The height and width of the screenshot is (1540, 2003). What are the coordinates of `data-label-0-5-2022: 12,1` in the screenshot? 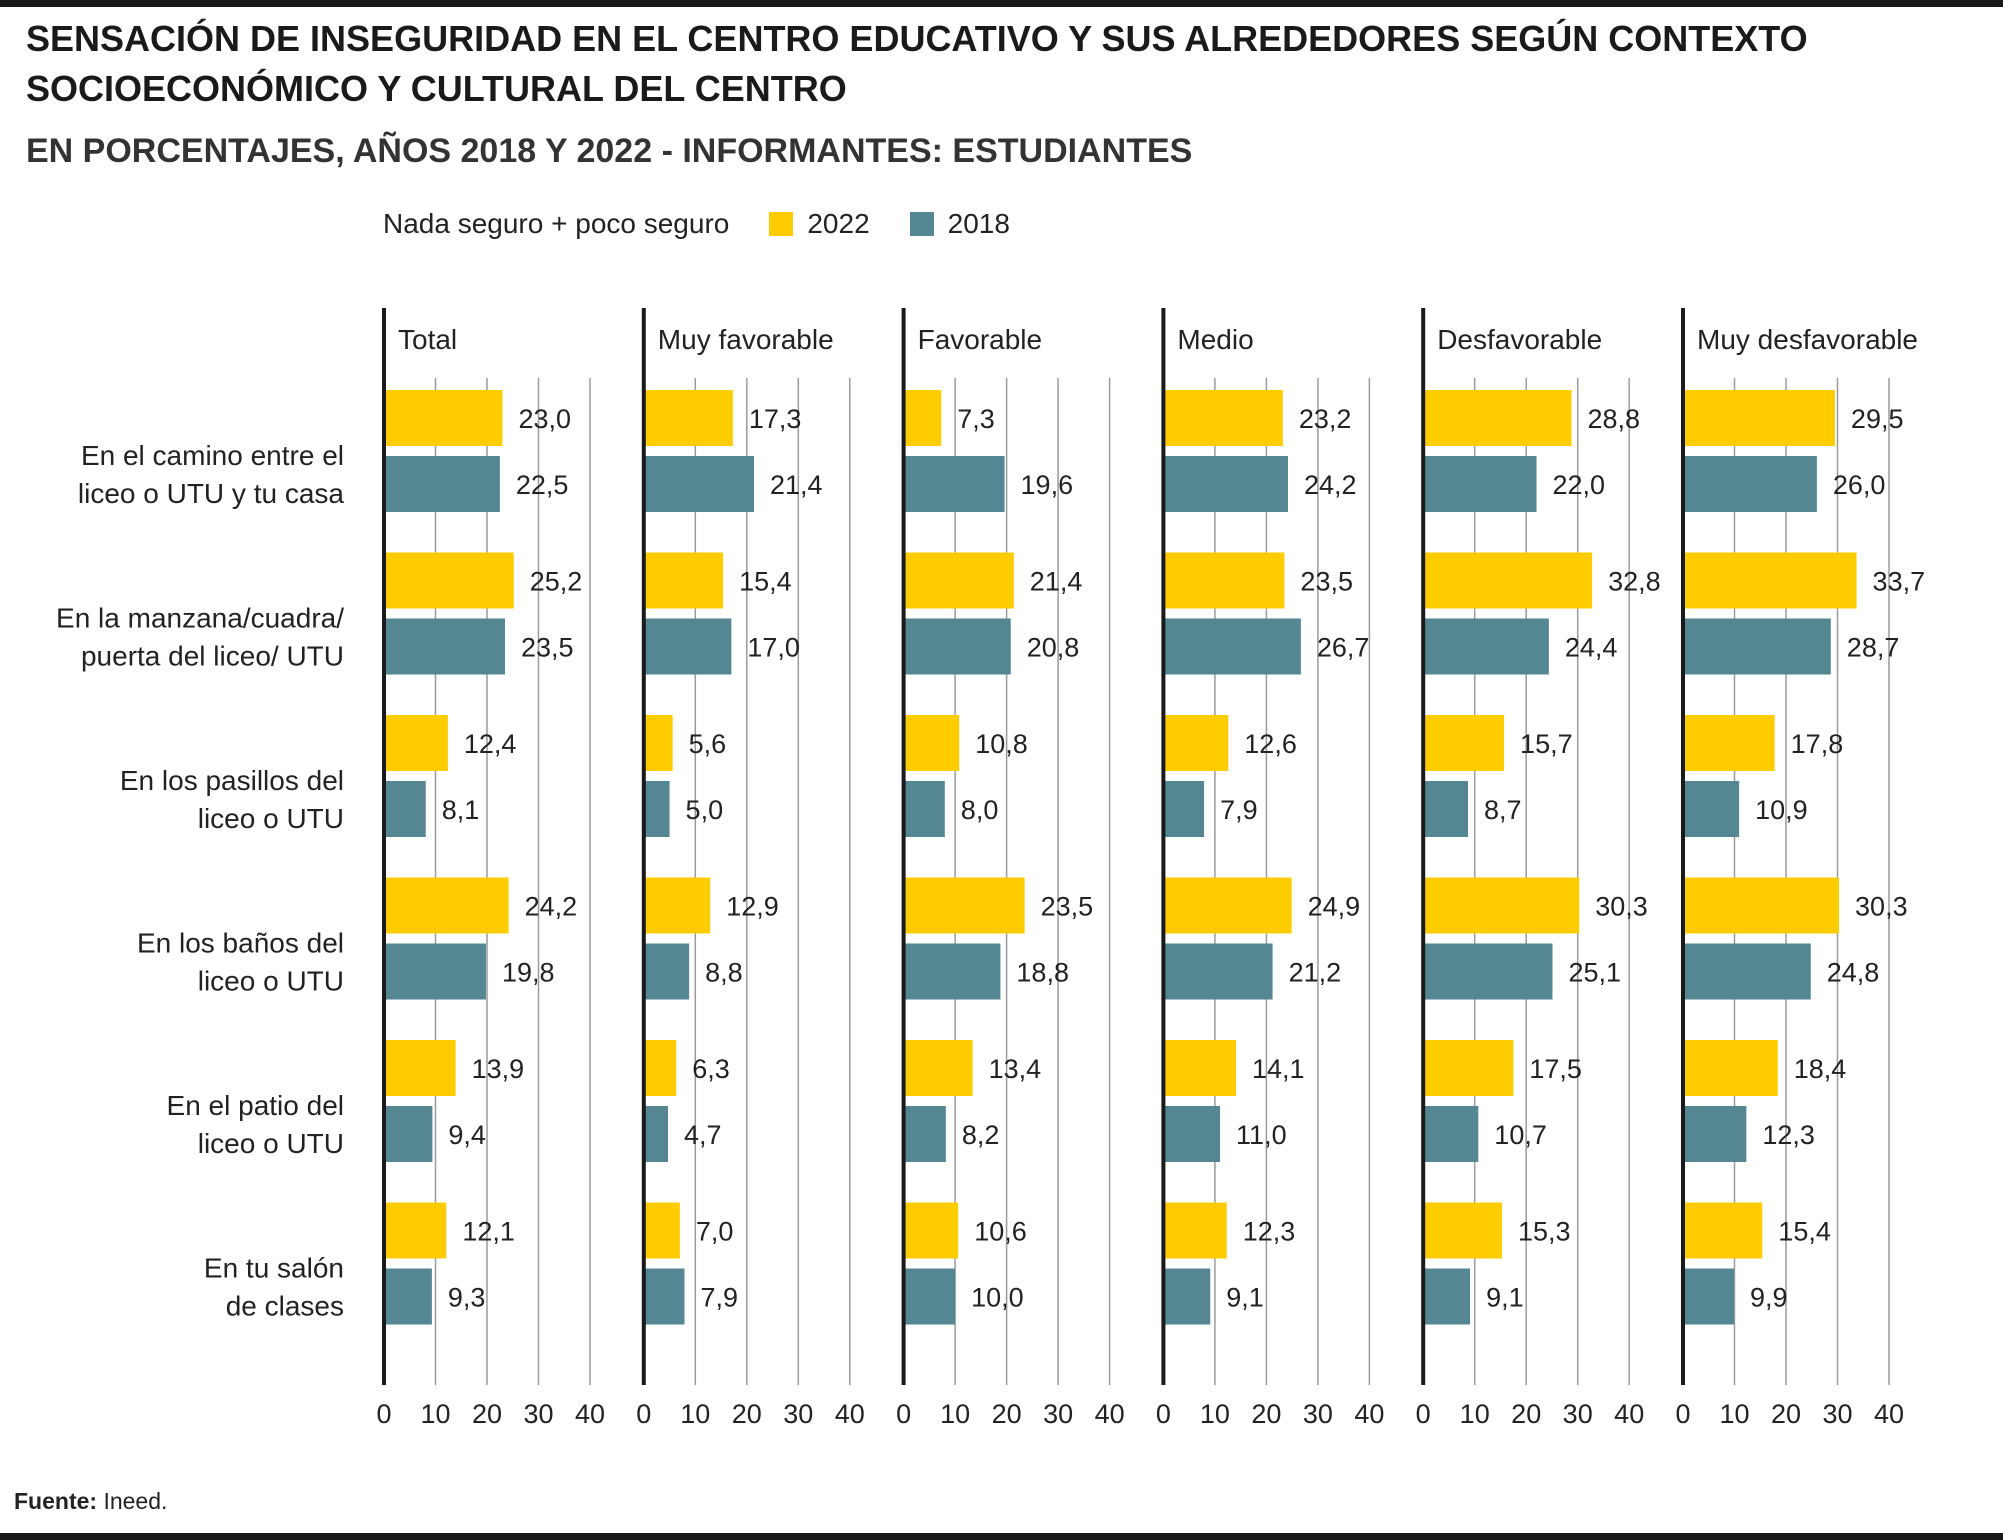 It's located at (488, 1232).